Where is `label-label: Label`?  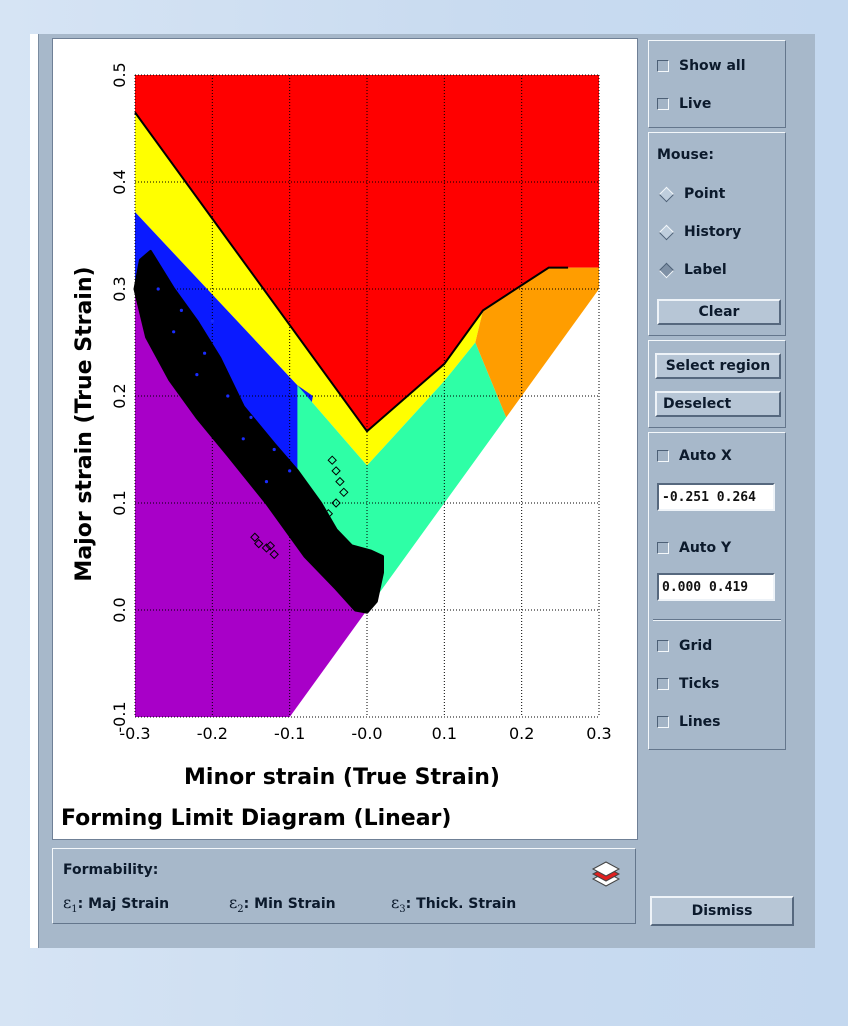 label-label: Label is located at coordinates (705, 270).